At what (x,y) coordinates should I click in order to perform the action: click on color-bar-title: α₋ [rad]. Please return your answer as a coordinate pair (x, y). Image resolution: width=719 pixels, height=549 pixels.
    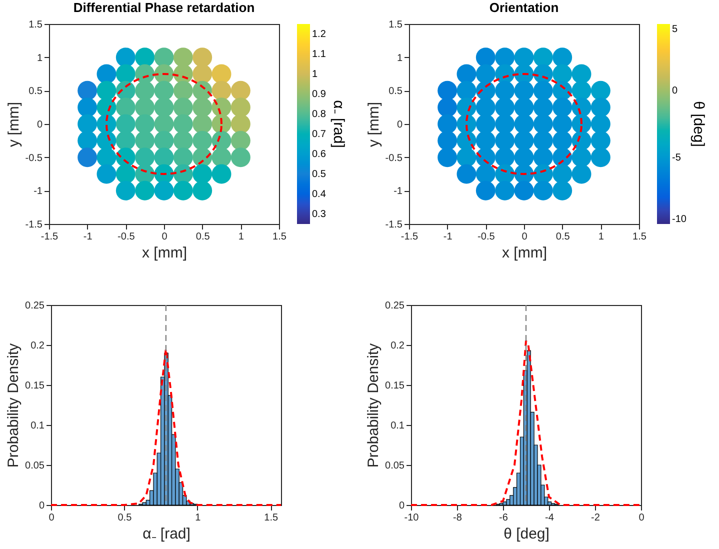
    Looking at the image, I should click on (338, 124).